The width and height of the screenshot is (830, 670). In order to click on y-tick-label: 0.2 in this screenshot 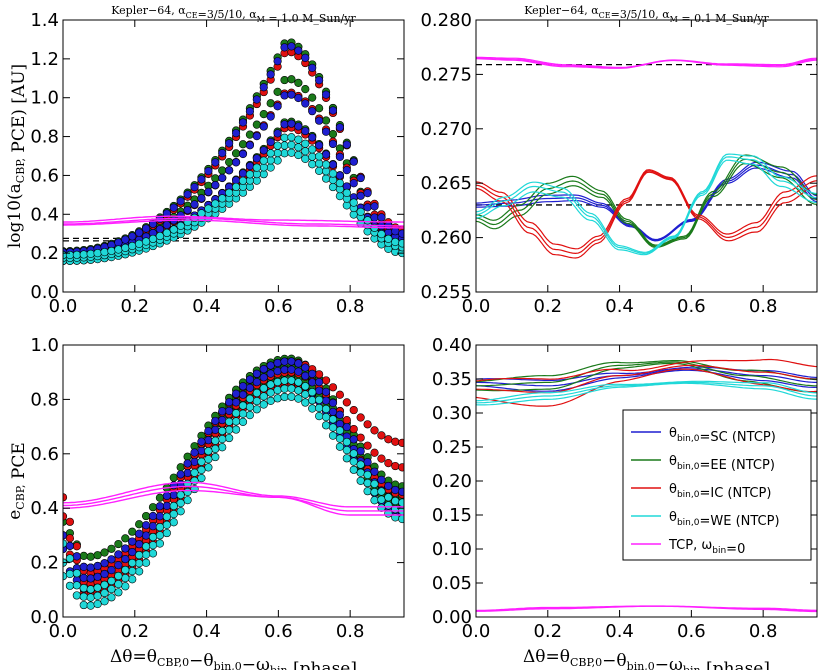, I will do `click(44, 253)`.